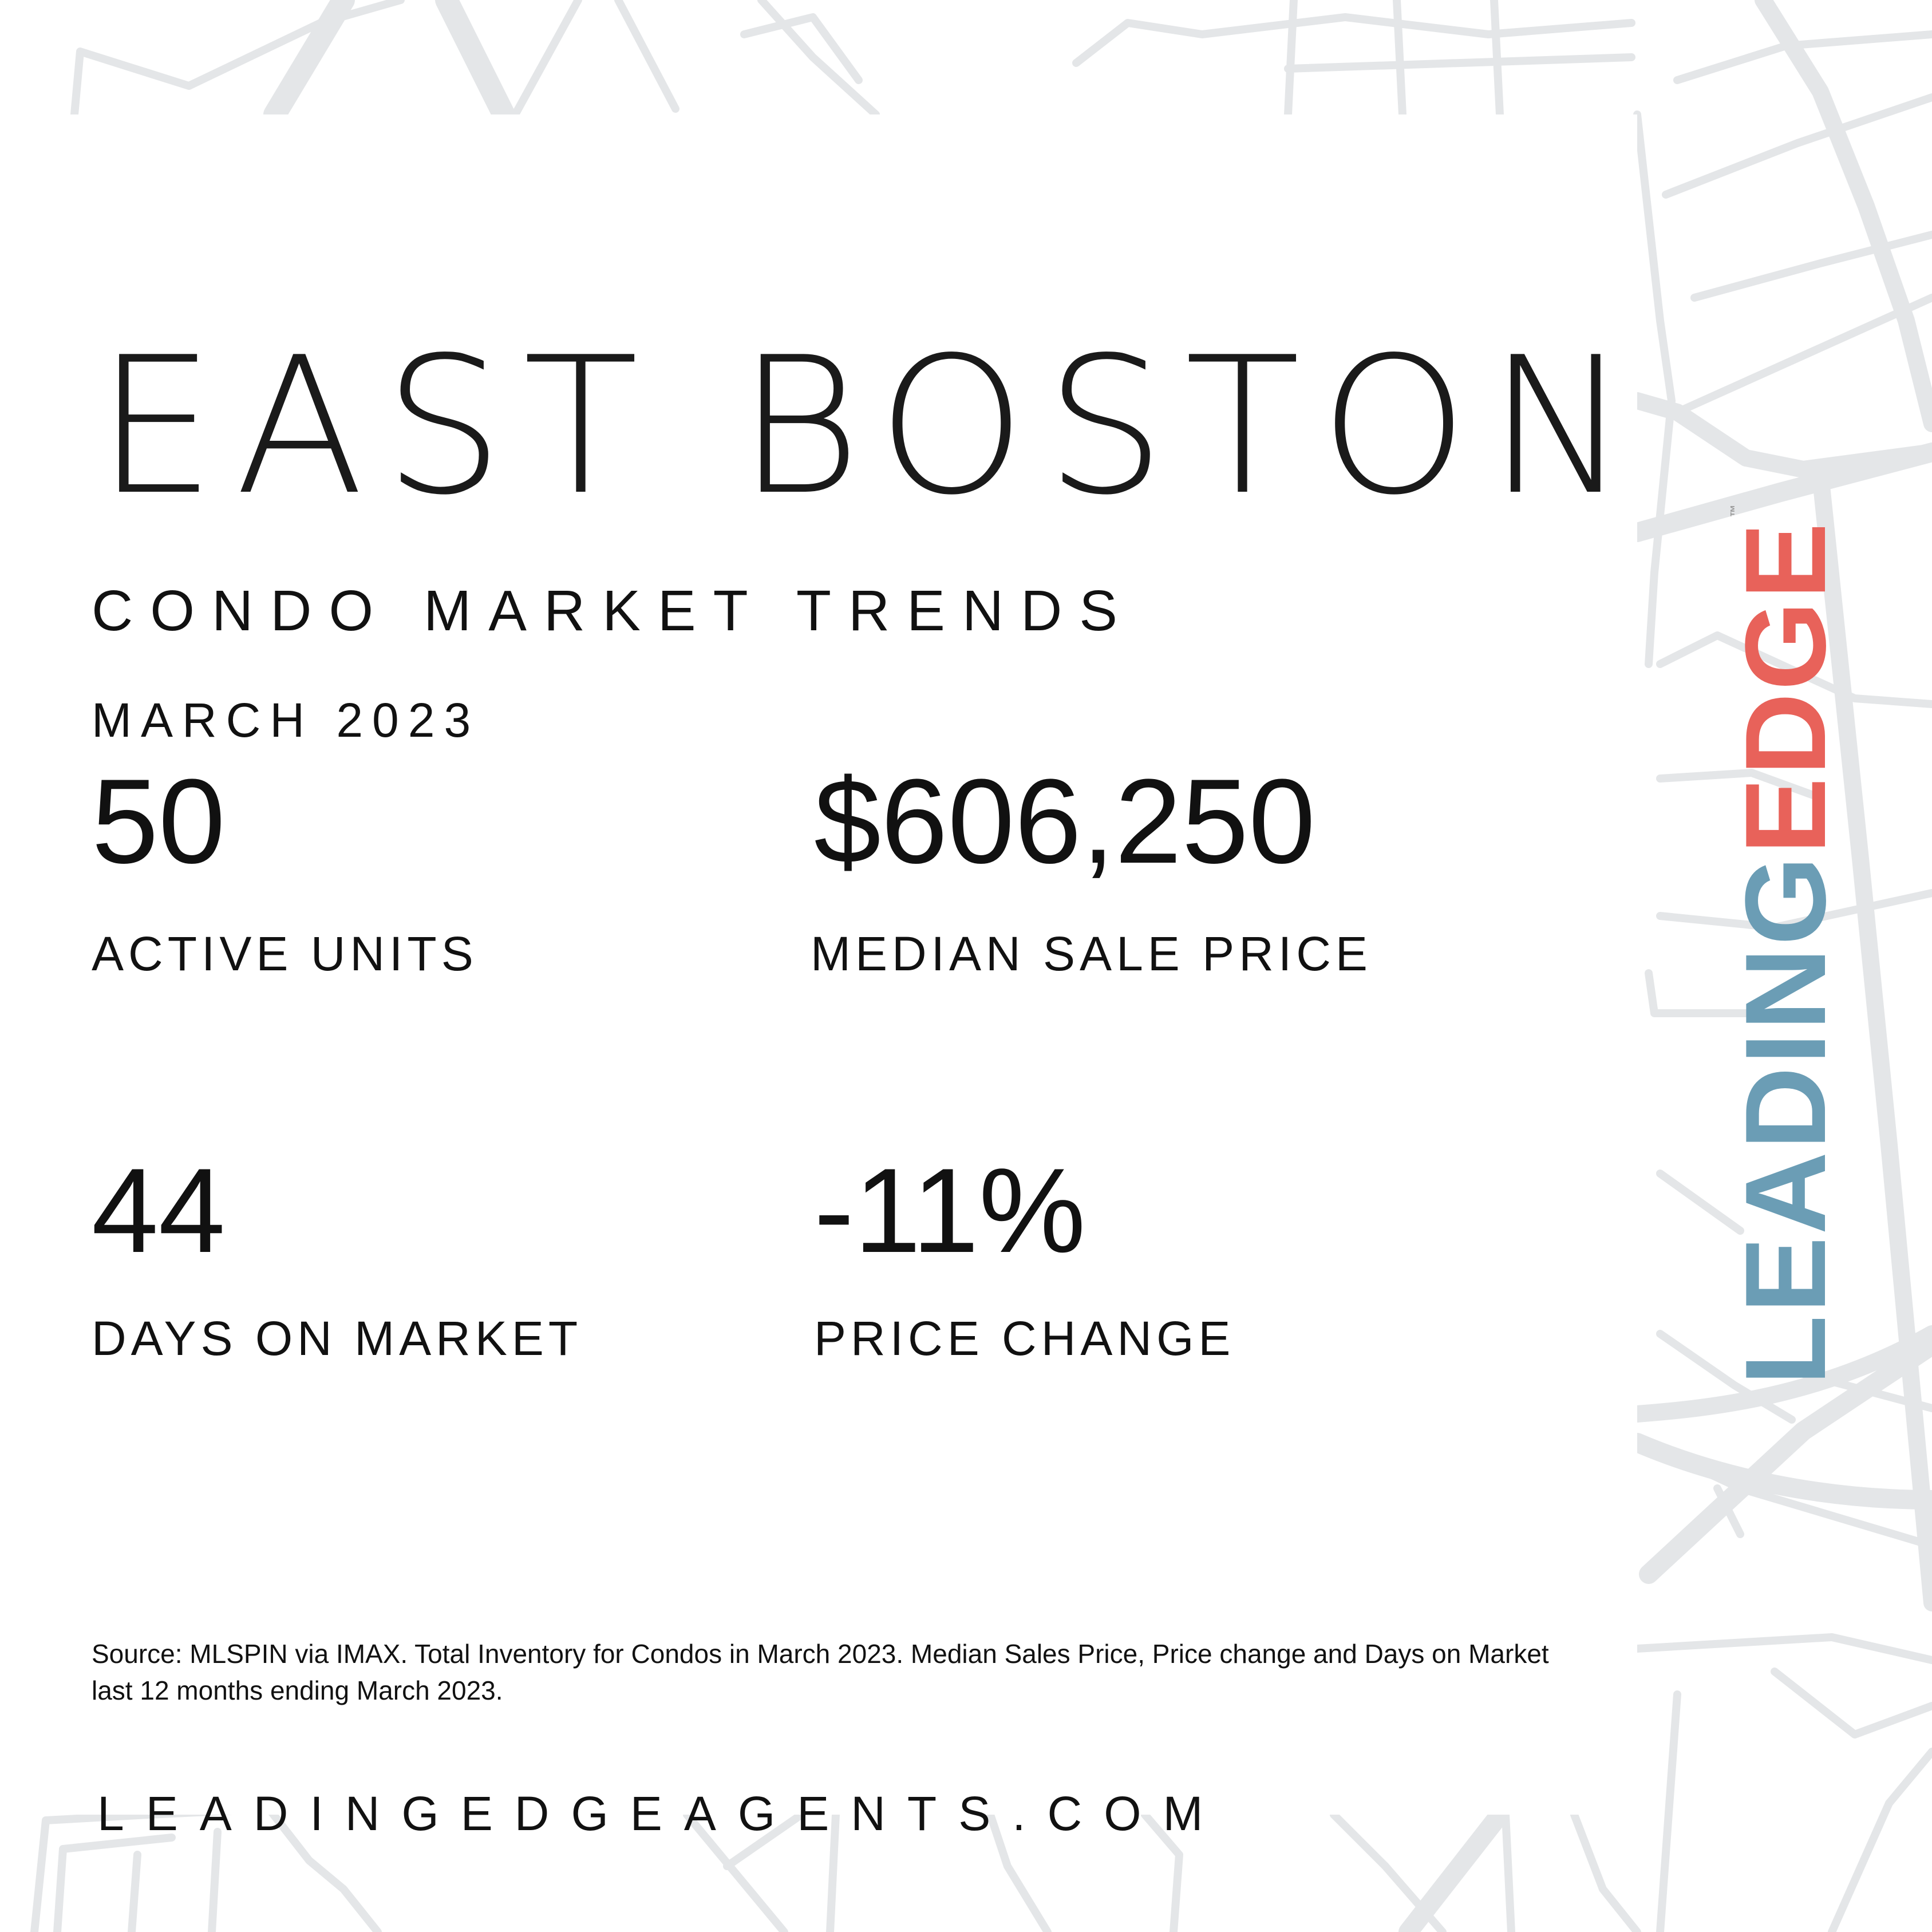  Describe the element at coordinates (1786, 687) in the screenshot. I see `logo-edge-text: EDGE` at that location.